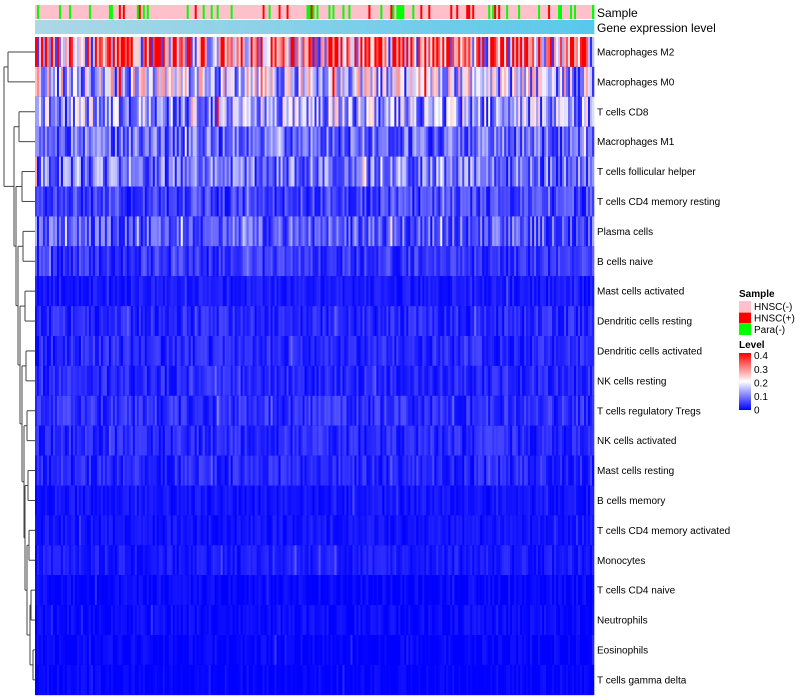 The height and width of the screenshot is (700, 800). What do you see at coordinates (533, 27) in the screenshot?
I see `expression-annotation-cell` at bounding box center [533, 27].